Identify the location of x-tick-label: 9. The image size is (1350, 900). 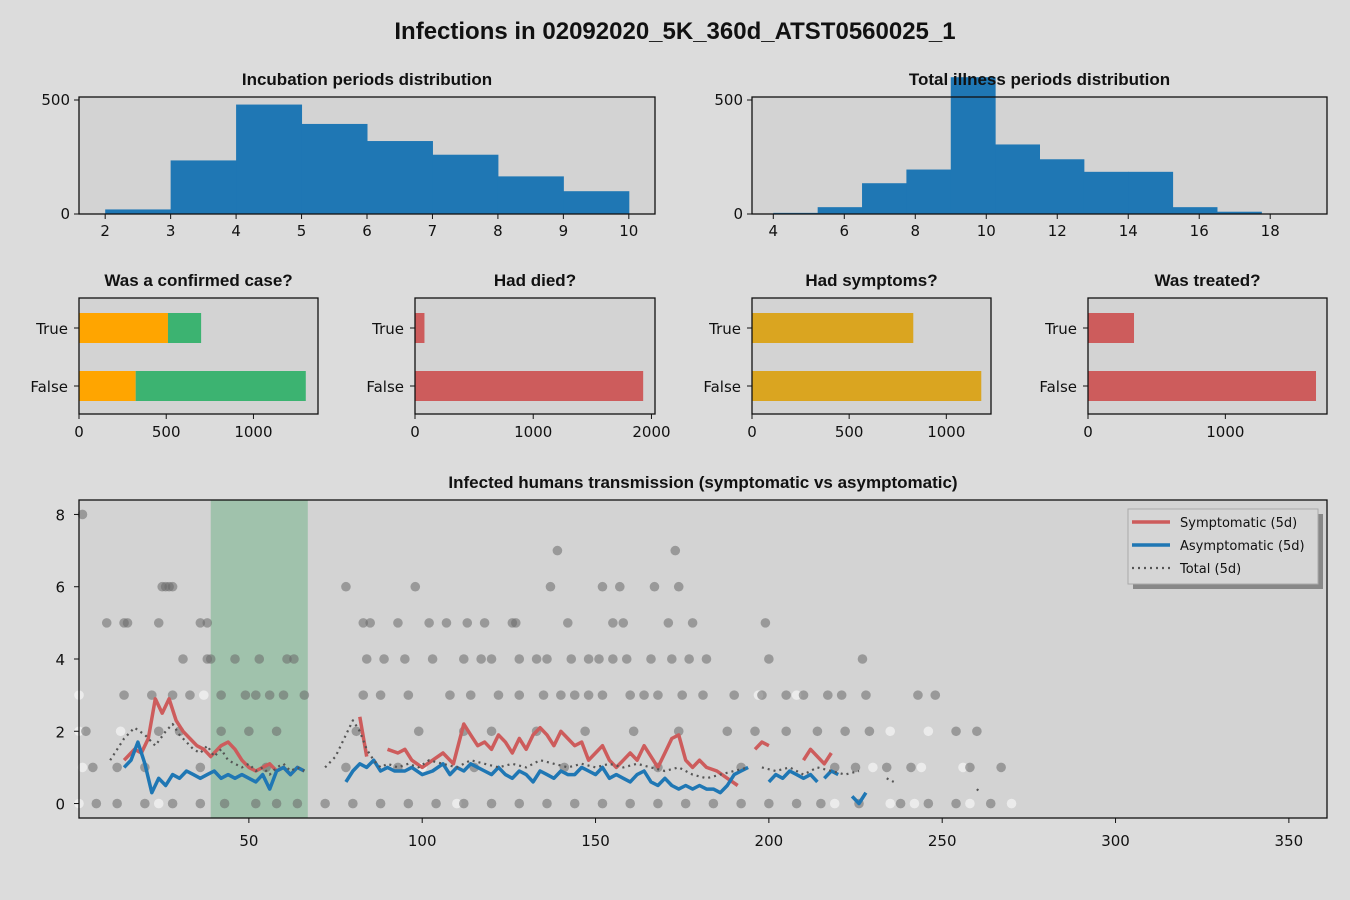
(564, 231).